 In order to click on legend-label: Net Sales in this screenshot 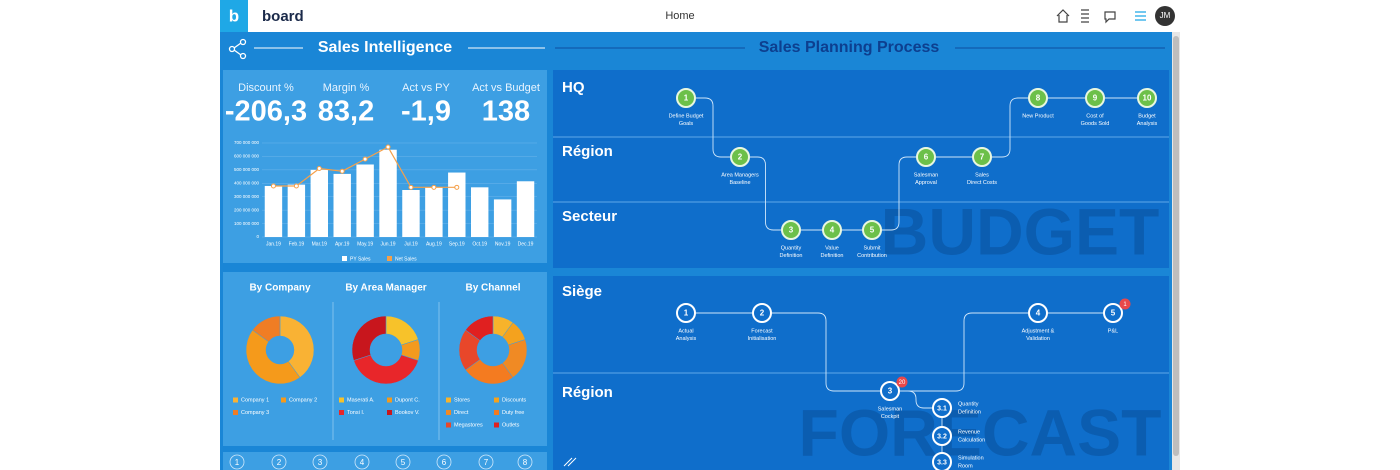, I will do `click(406, 259)`.